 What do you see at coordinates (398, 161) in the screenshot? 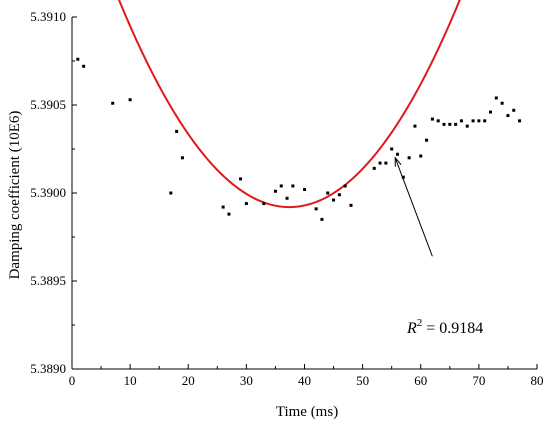
I see `annotation-arrow-head` at bounding box center [398, 161].